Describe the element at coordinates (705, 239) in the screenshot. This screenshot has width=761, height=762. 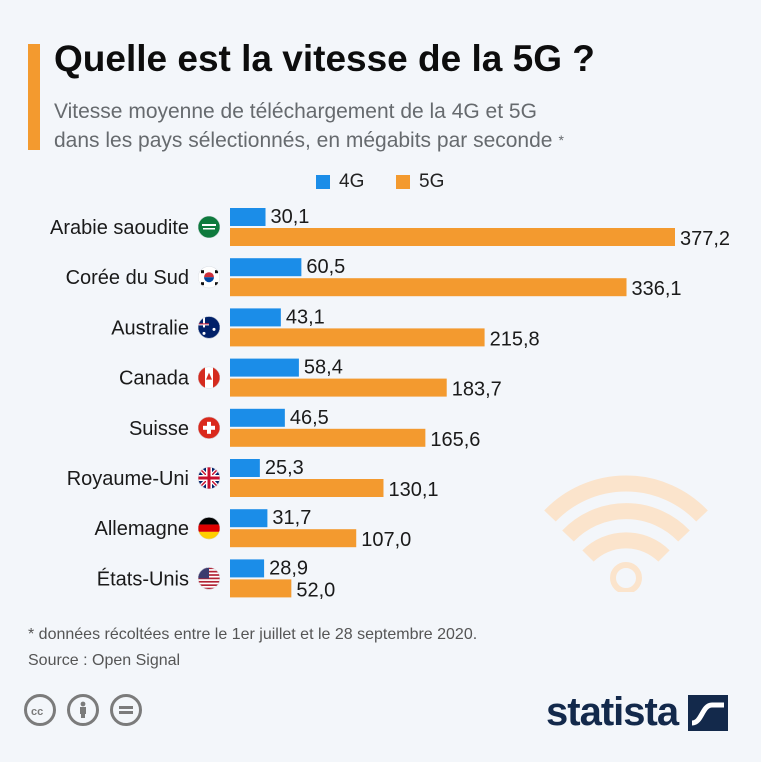
I see `value-label-5g: 377,2` at that location.